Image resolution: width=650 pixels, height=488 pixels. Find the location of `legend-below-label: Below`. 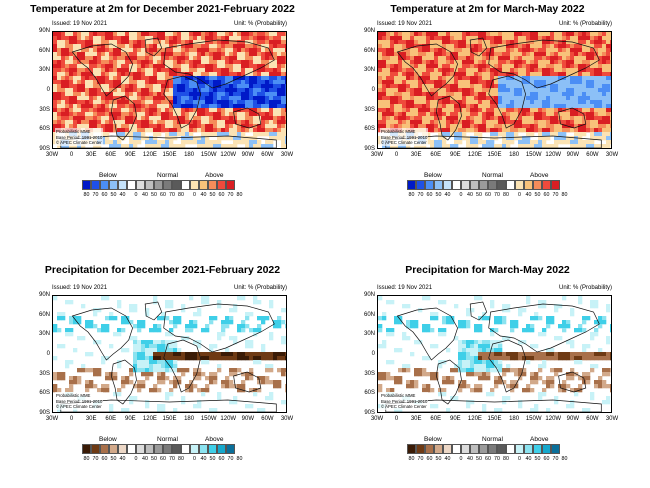

legend-below-label: Below is located at coordinates (108, 175).